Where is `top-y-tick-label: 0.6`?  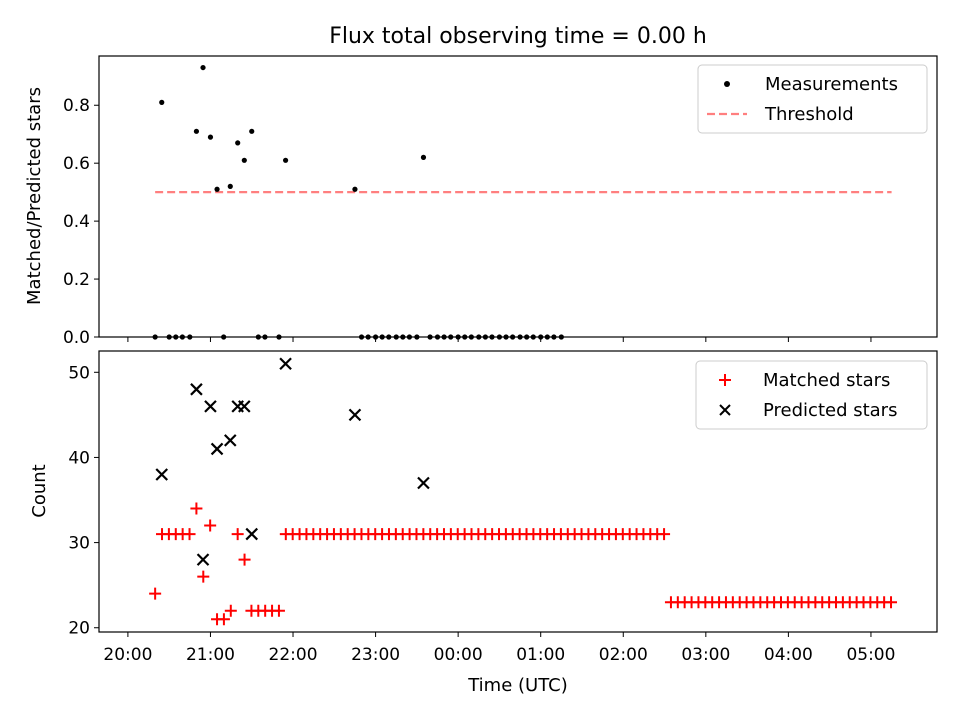 top-y-tick-label: 0.6 is located at coordinates (76, 164).